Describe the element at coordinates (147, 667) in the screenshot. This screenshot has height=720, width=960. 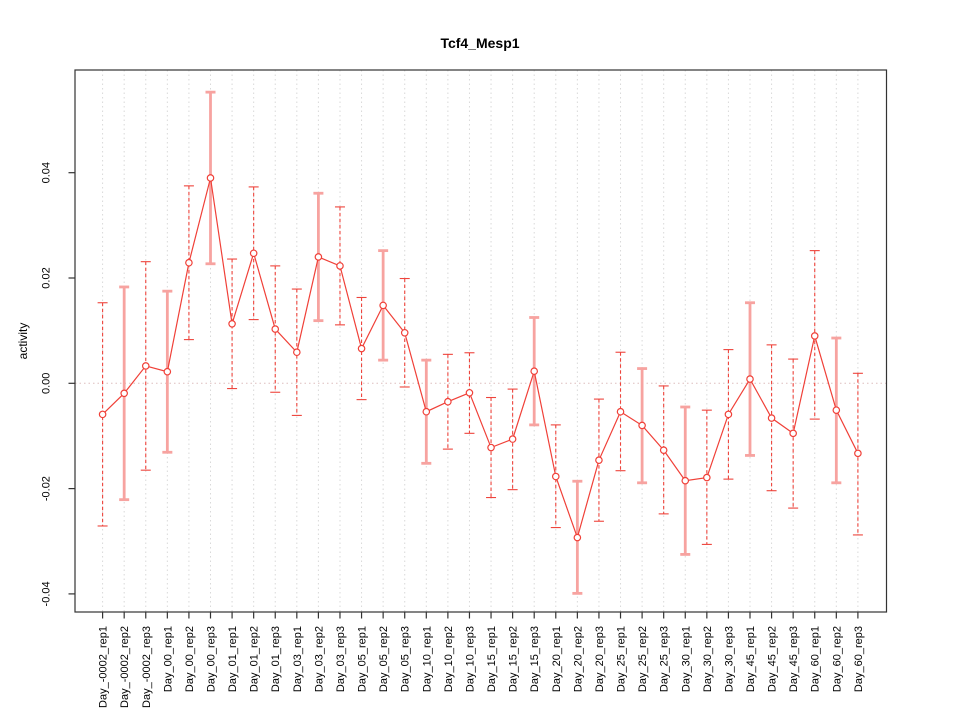
I see `x-tick-label: Day_-0002_rep3` at that location.